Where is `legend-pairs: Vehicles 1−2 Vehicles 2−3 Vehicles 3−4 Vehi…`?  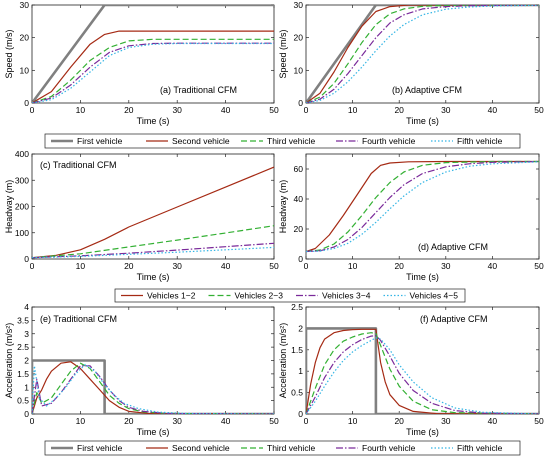 legend-pairs: Vehicles 1−2 Vehicles 2−3 Vehicles 3−4 Vehi… is located at coordinates (290, 295).